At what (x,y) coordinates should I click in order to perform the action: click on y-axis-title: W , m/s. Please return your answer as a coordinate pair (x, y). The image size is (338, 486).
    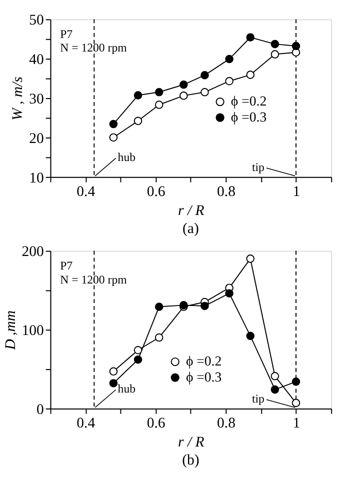
    Looking at the image, I should click on (18, 98).